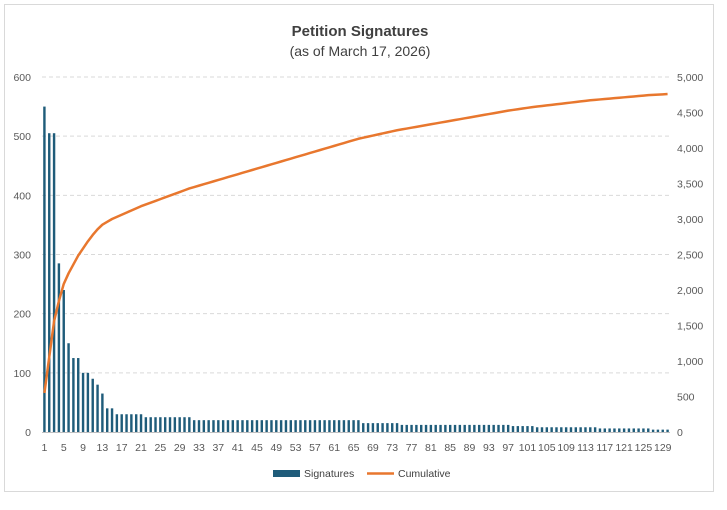 This screenshot has height=510, width=727. Describe the element at coordinates (22, 374) in the screenshot. I see `y-tick-label: 100` at that location.